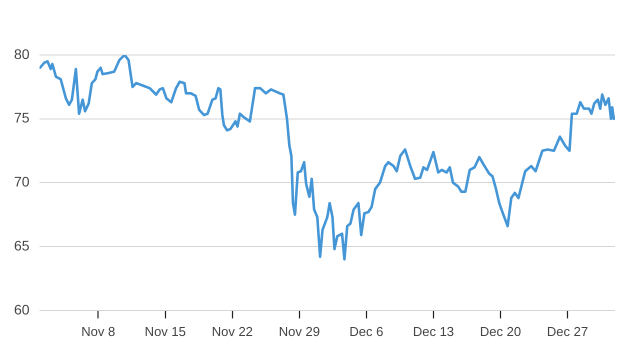 The image size is (624, 350). What do you see at coordinates (232, 331) in the screenshot?
I see `x-tick-label: Nov 22` at bounding box center [232, 331].